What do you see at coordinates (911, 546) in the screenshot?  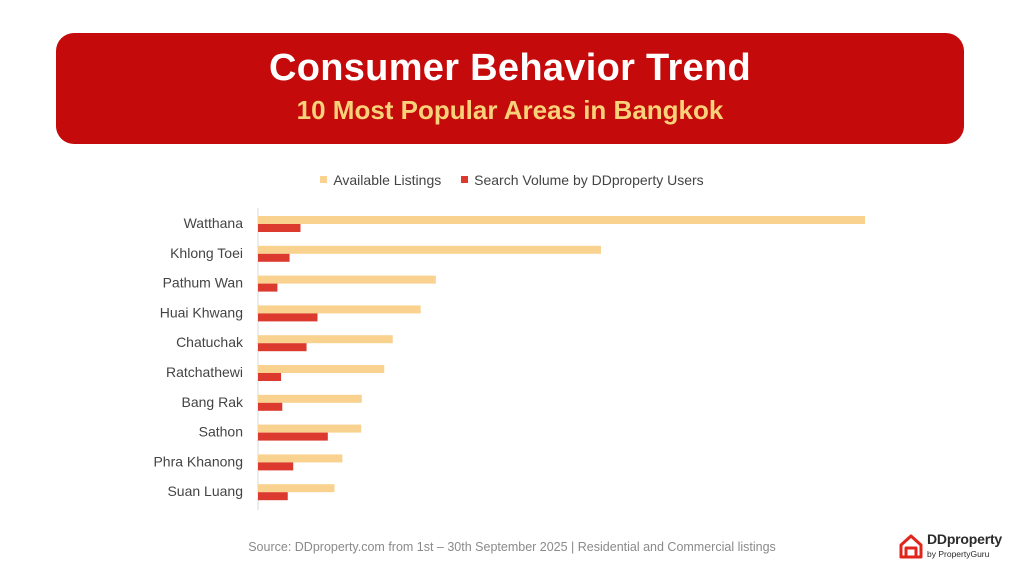 I see `house-logo-icon` at bounding box center [911, 546].